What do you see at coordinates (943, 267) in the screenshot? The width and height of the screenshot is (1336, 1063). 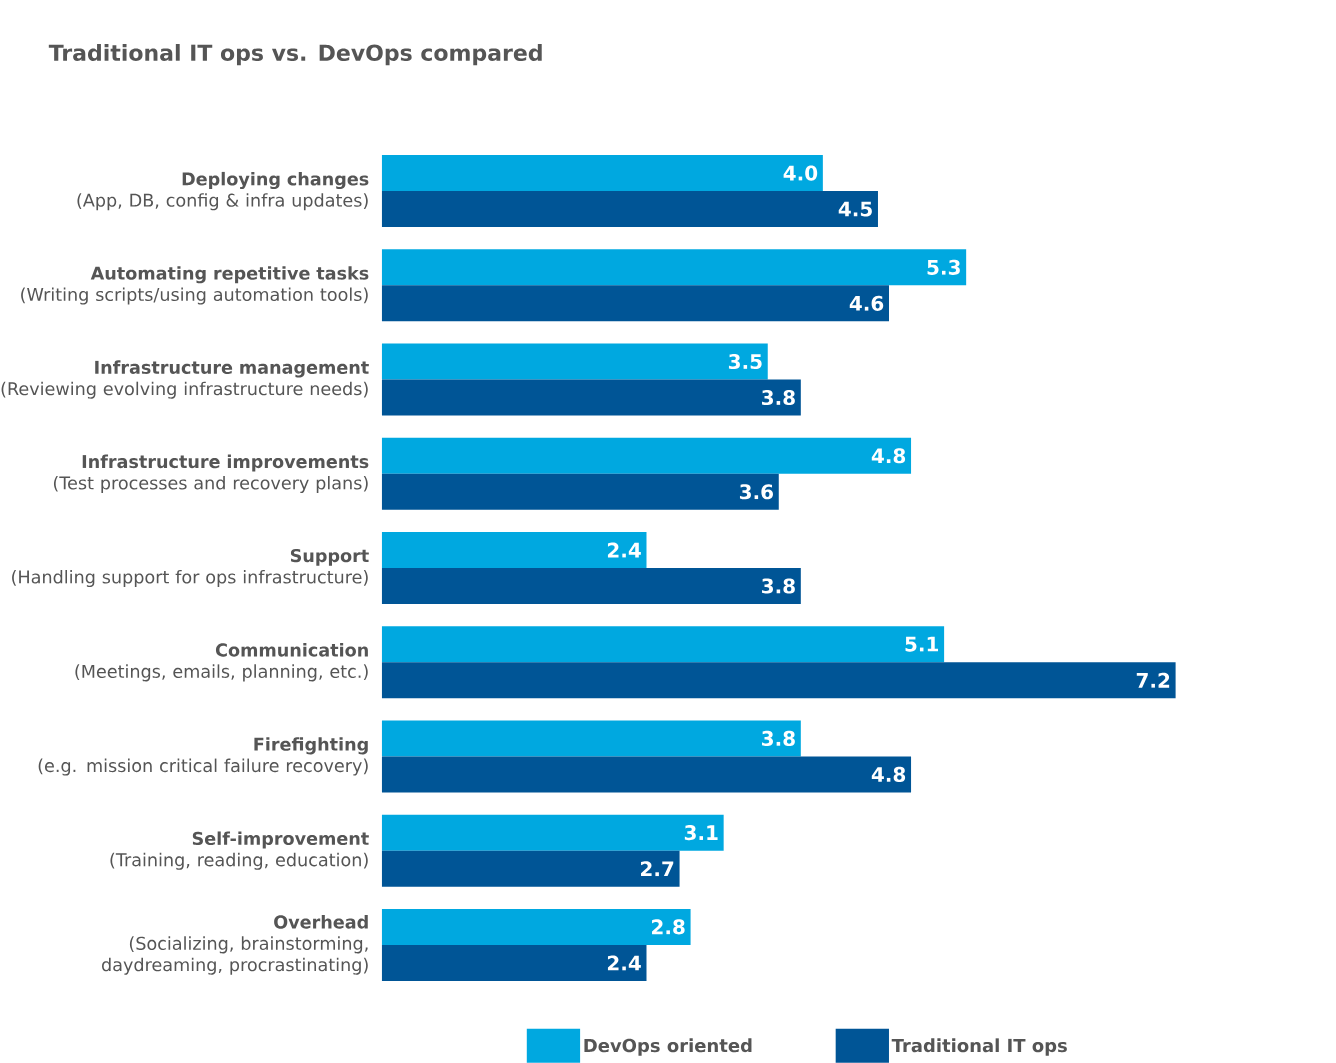 I see `data-label: 5.3` at bounding box center [943, 267].